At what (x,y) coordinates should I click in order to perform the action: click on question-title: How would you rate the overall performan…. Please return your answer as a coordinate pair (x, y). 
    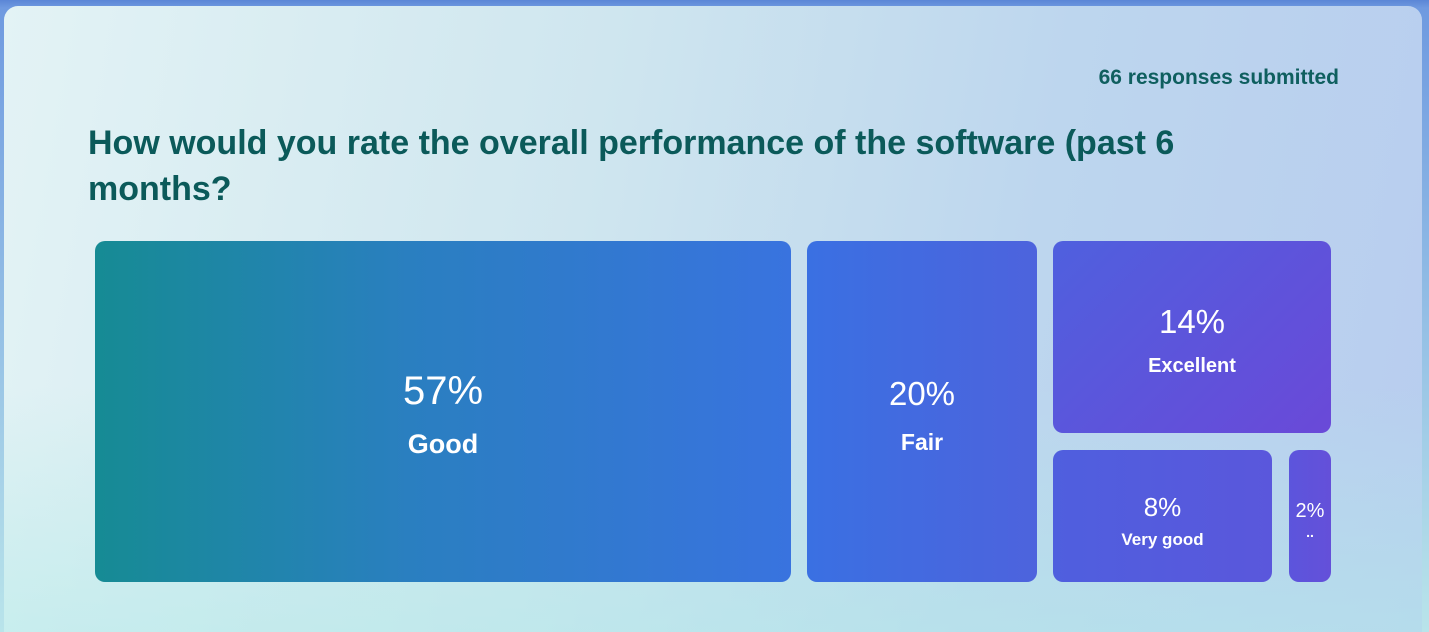
    Looking at the image, I should click on (631, 166).